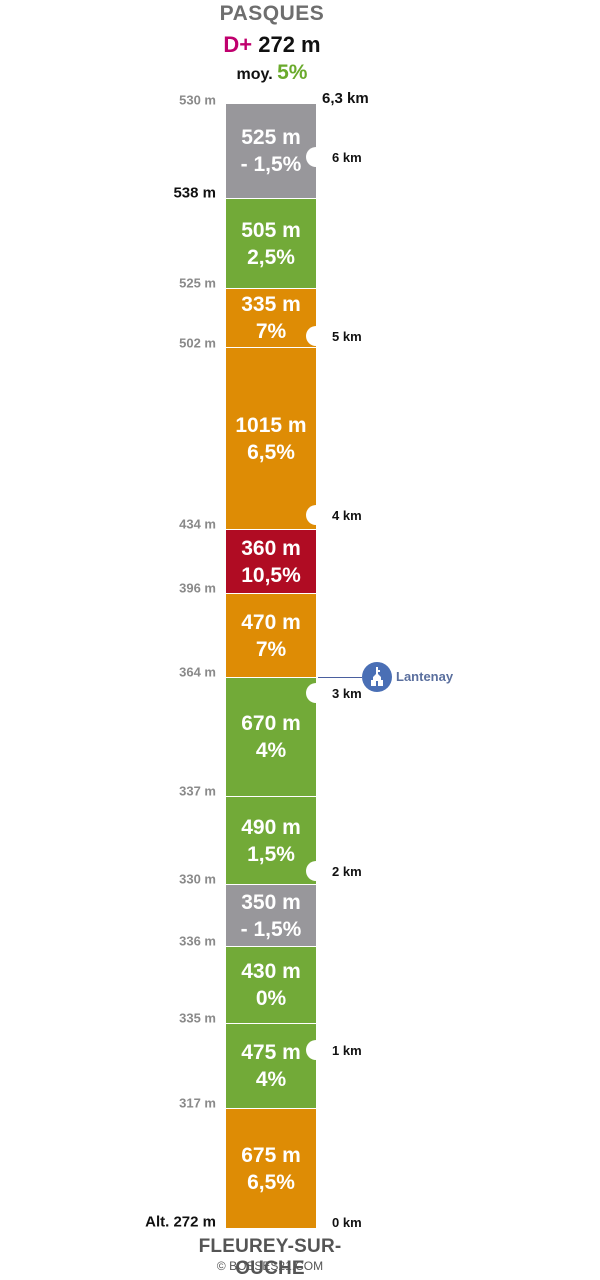  I want to click on segment-8: 490 m 1,5%, so click(271, 840).